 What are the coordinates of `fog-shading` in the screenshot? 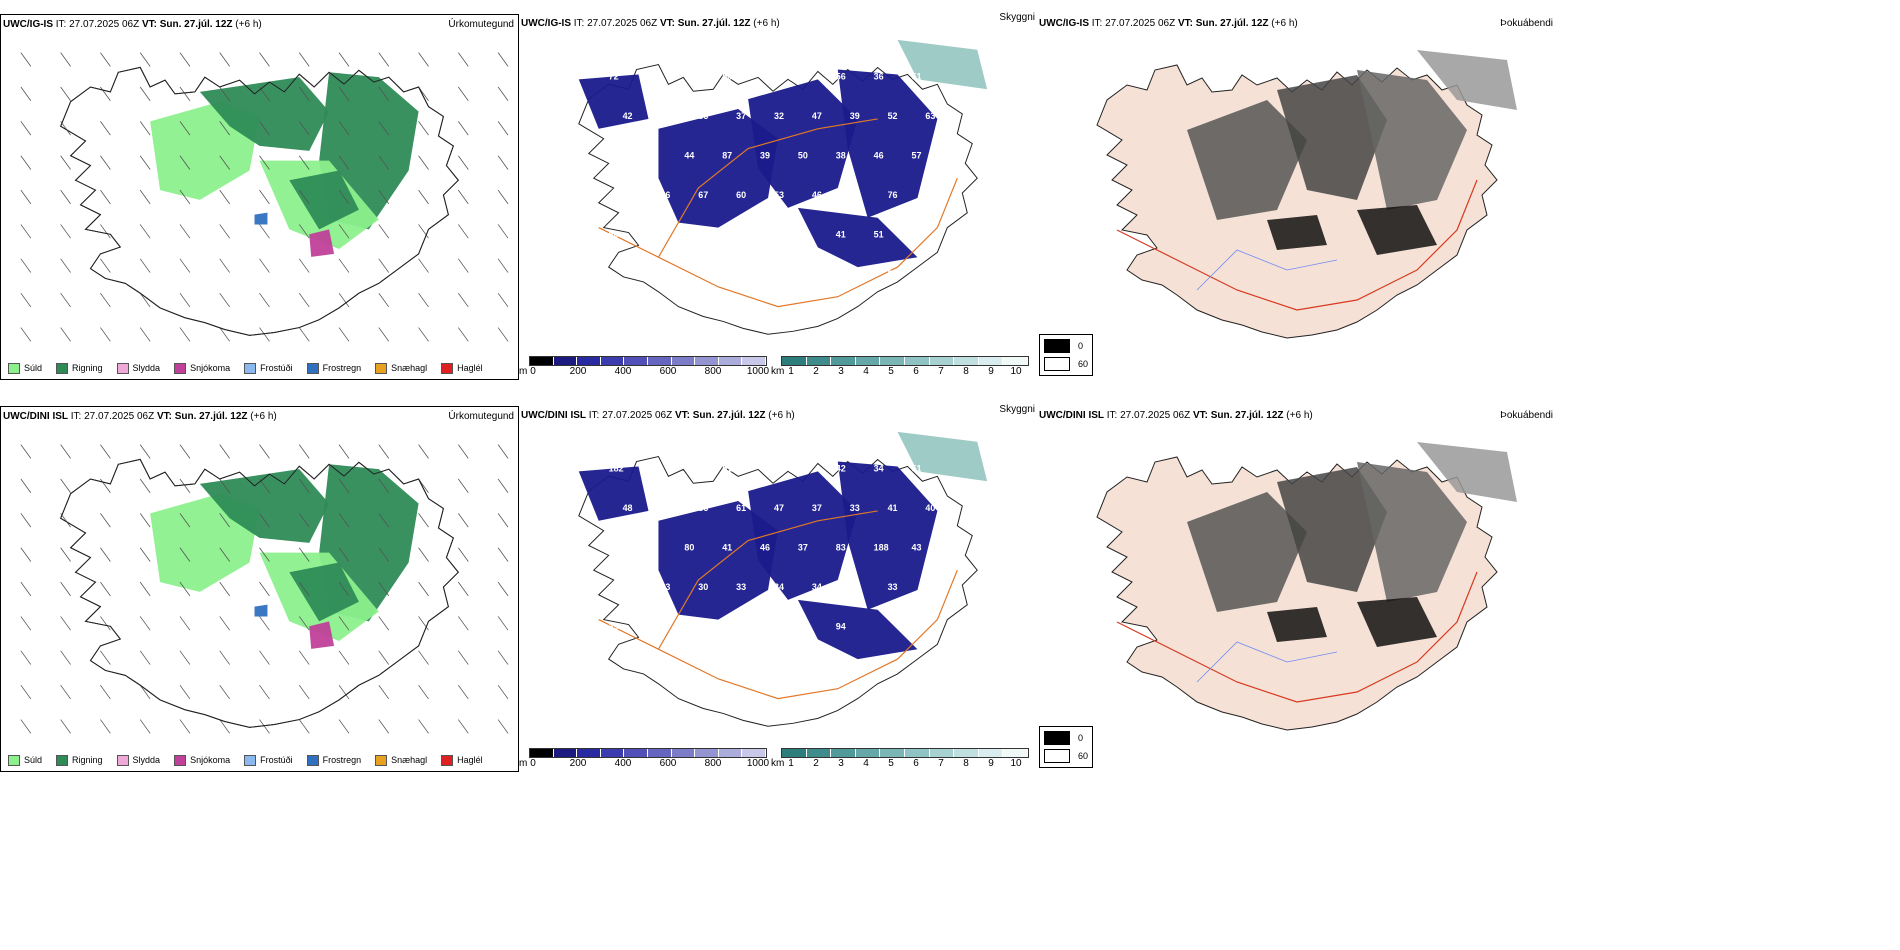 It's located at (1397, 622).